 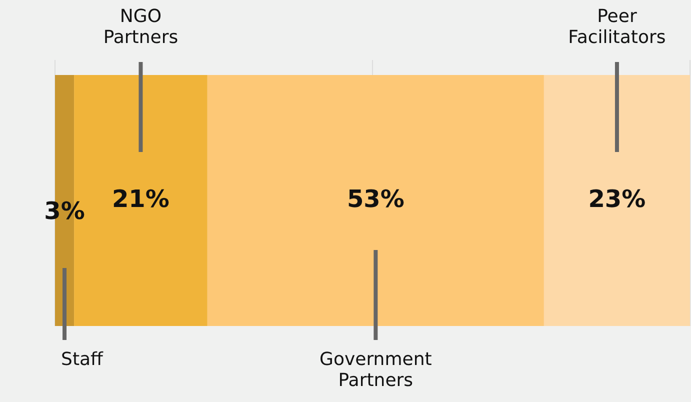 What do you see at coordinates (376, 370) in the screenshot?
I see `series-label: Government Partners` at bounding box center [376, 370].